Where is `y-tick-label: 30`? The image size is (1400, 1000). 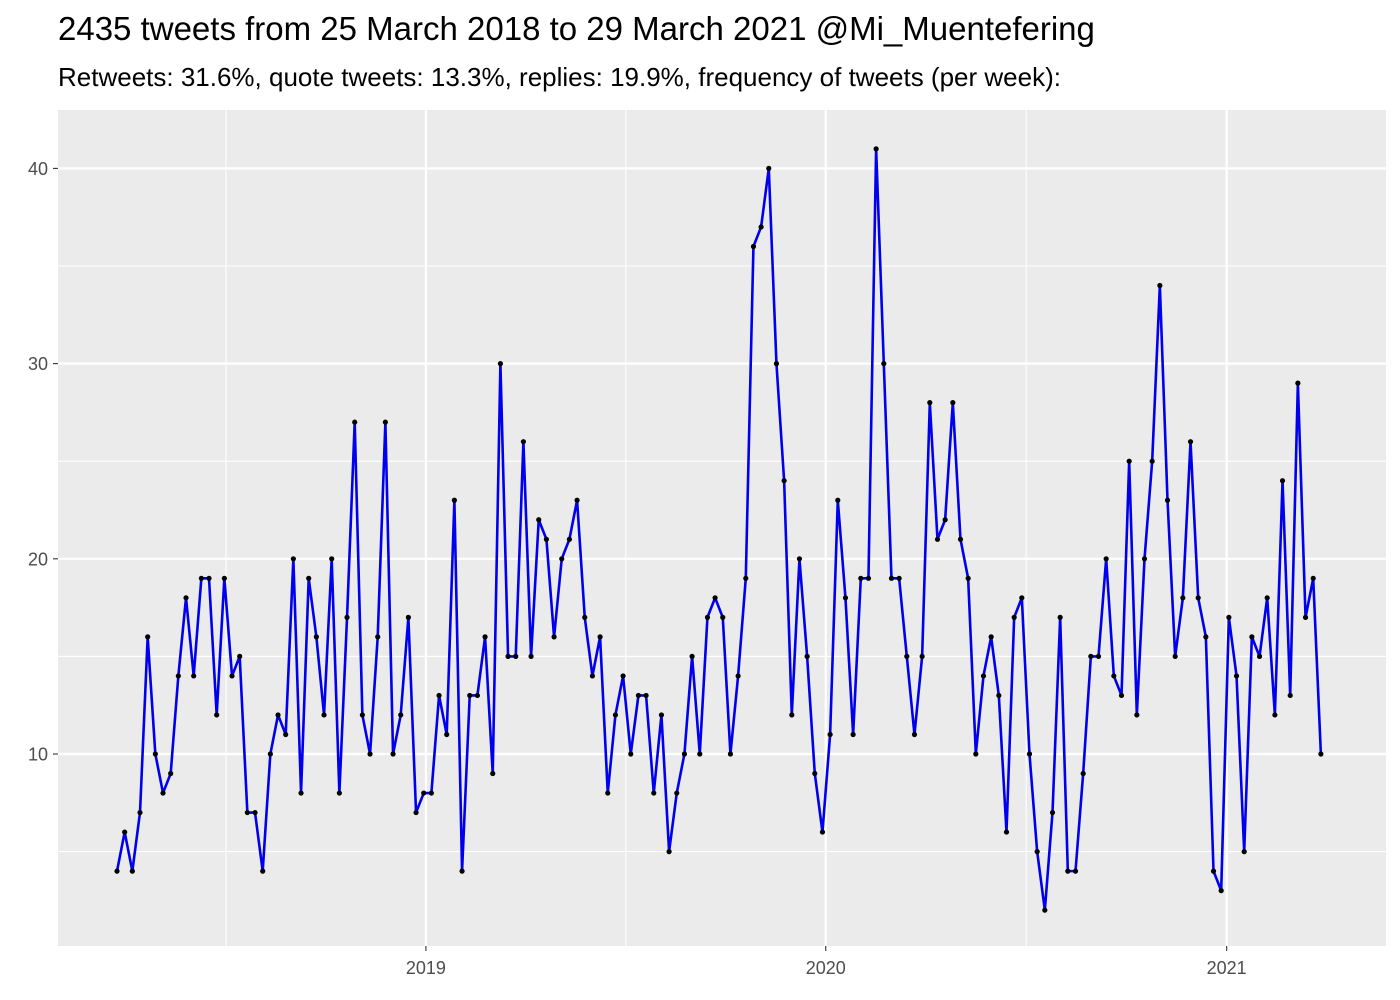 y-tick-label: 30 is located at coordinates (38, 364).